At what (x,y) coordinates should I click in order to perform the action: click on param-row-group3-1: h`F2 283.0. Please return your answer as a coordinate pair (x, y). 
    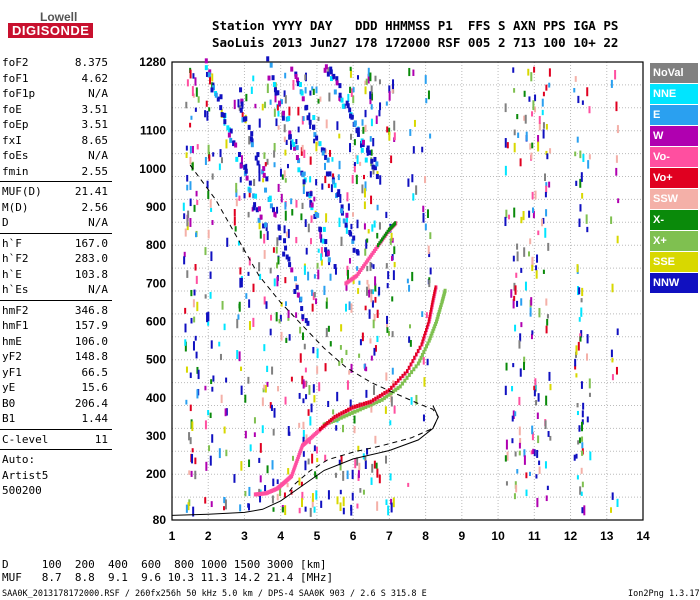
    Looking at the image, I should click on (56, 259).